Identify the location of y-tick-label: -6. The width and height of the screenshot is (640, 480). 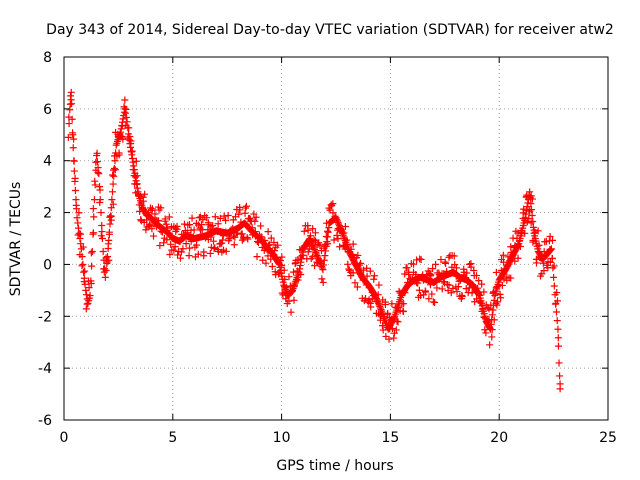
(45, 421).